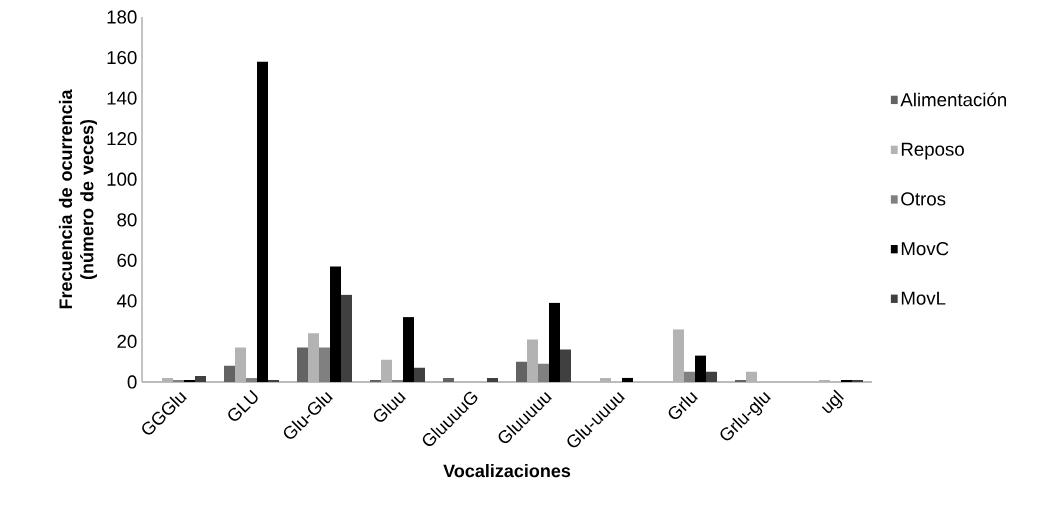 The width and height of the screenshot is (1051, 521). Describe the element at coordinates (122, 57) in the screenshot. I see `y-tick-label: 160` at that location.